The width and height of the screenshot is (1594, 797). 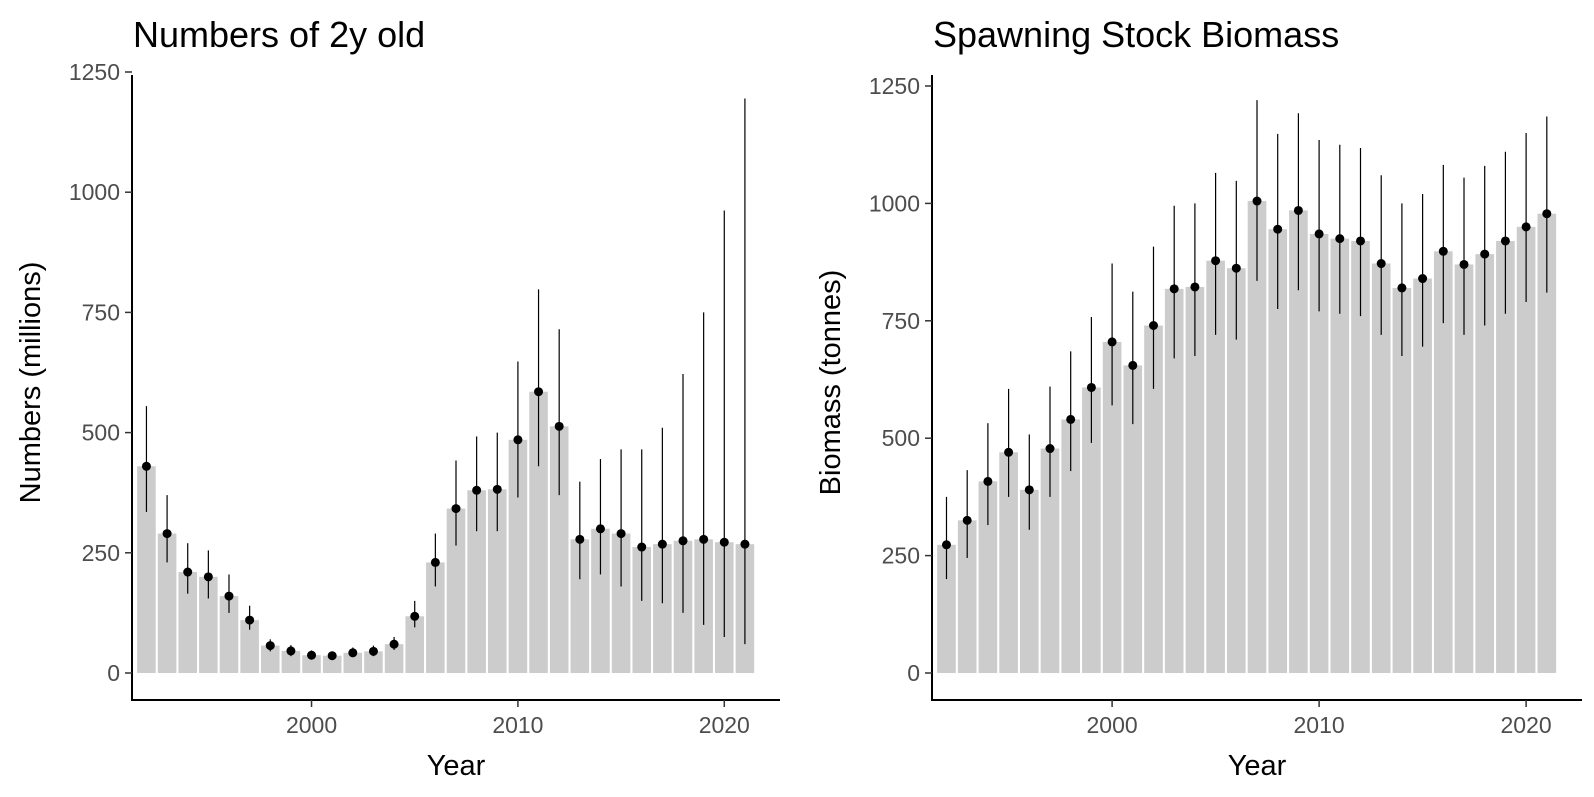 I want to click on panel1-y-tick-label: 250, so click(x=101, y=553).